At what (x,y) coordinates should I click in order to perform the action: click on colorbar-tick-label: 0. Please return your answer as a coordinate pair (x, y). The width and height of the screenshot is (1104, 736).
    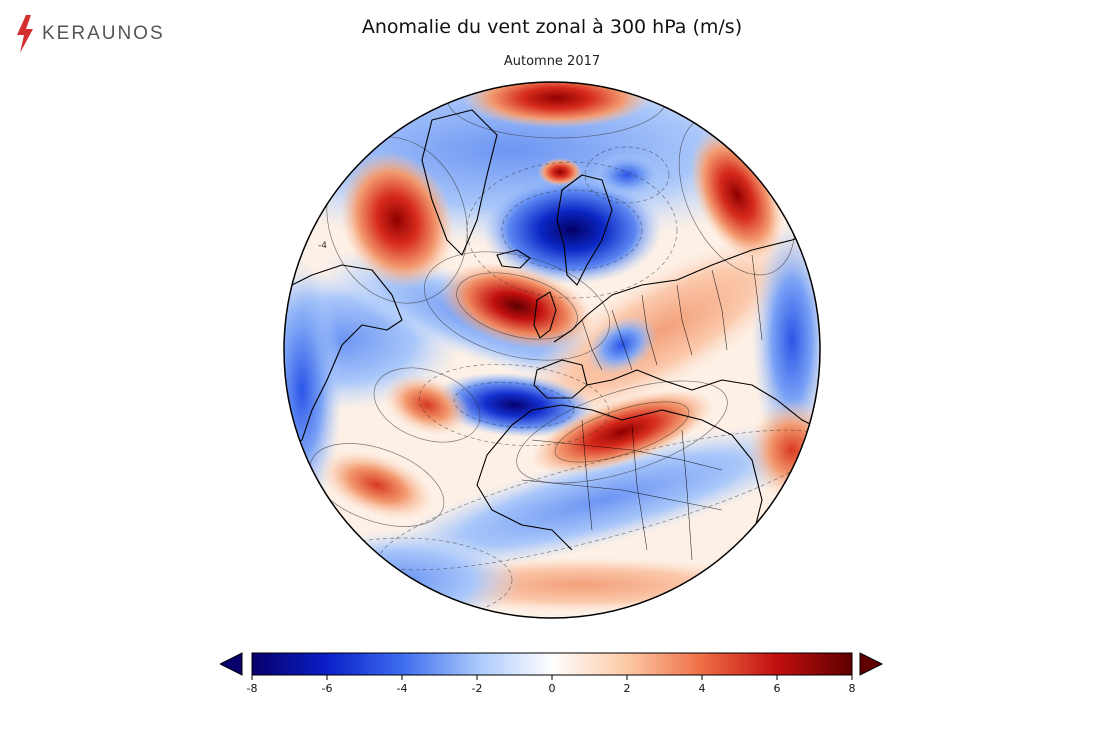
    Looking at the image, I should click on (552, 688).